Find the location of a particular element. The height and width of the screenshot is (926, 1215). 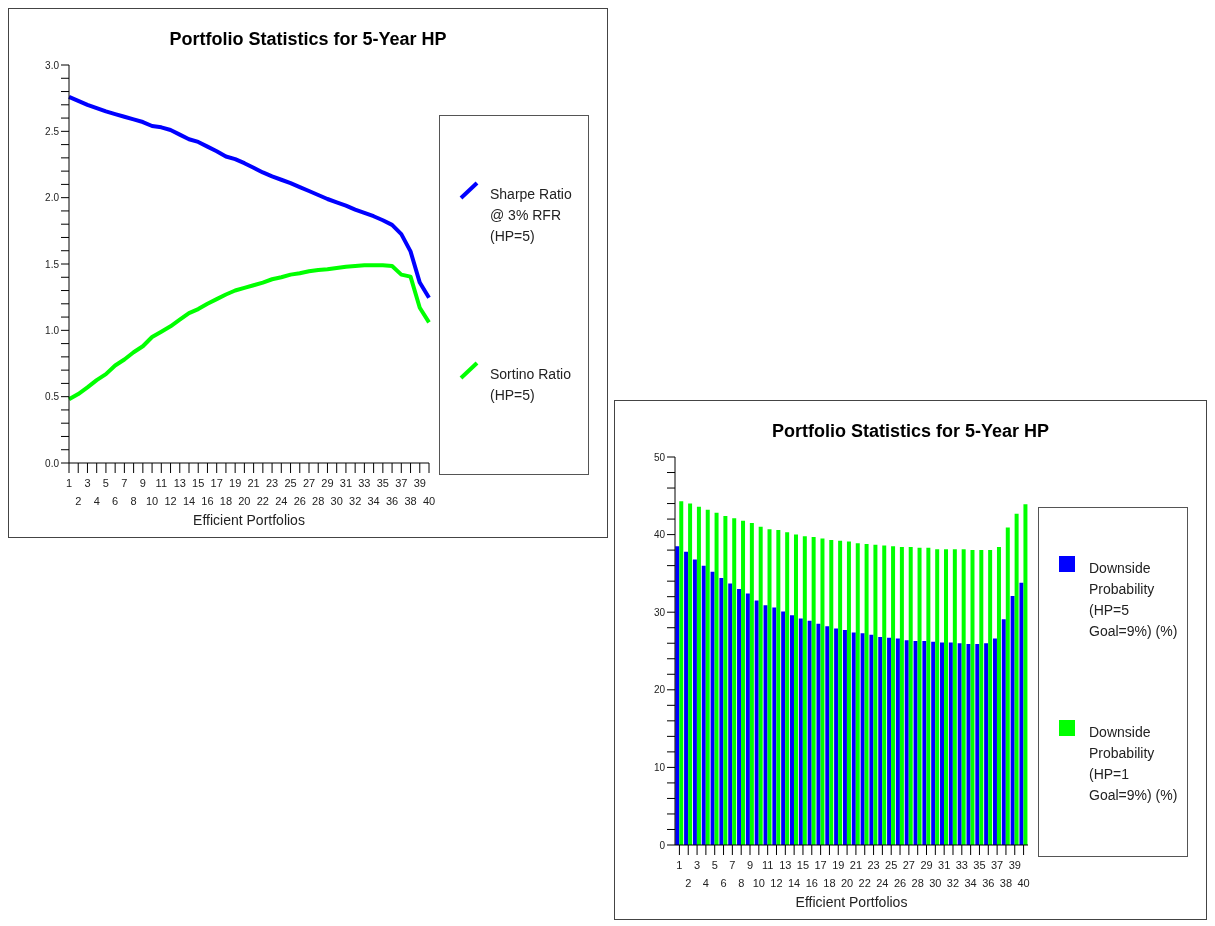

y-tick-label: 30 is located at coordinates (659, 612).